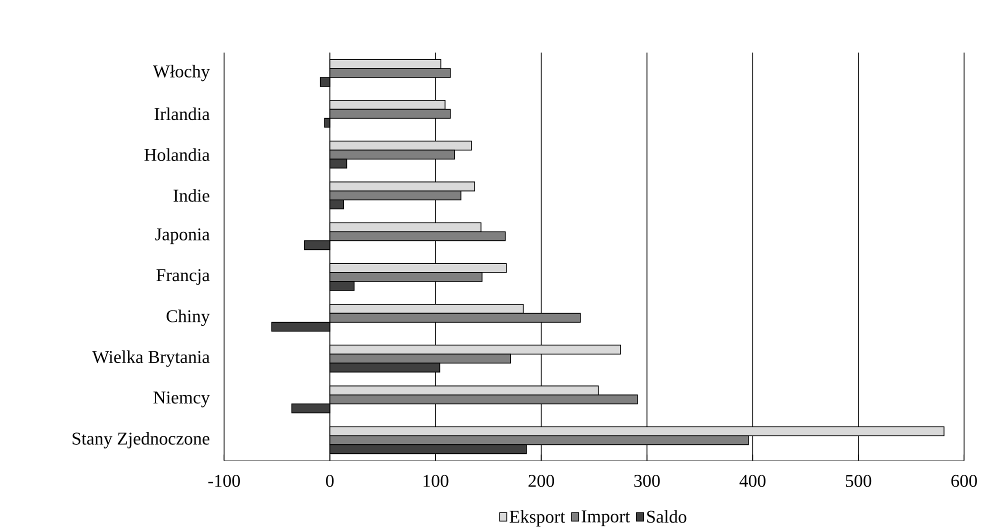 The height and width of the screenshot is (529, 985). What do you see at coordinates (182, 113) in the screenshot?
I see `y-tick-label: Irlandia` at bounding box center [182, 113].